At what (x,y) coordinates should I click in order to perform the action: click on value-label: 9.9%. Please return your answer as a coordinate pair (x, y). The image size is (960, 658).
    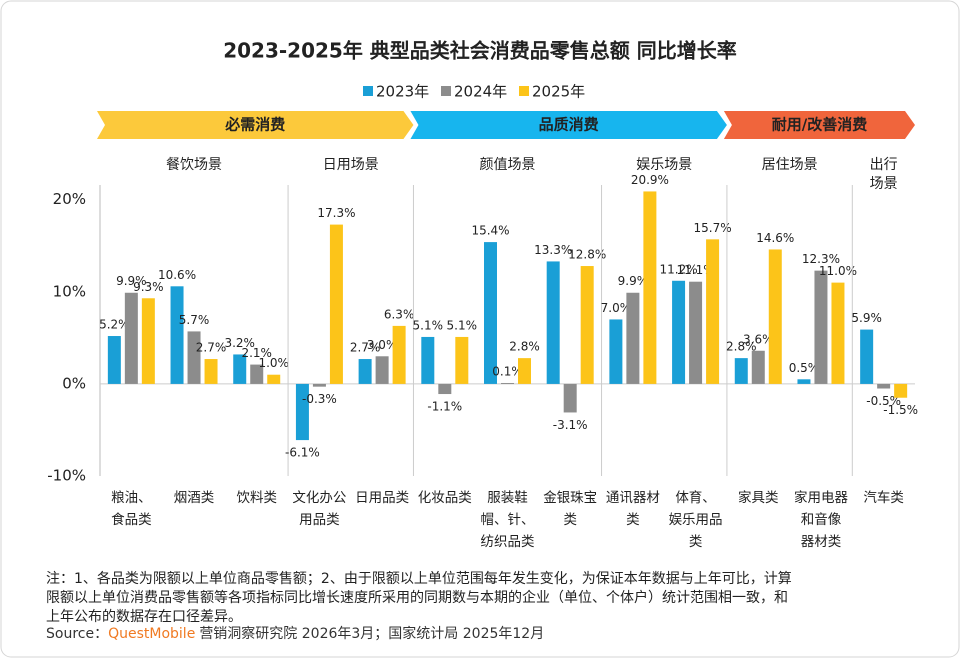
    Looking at the image, I should click on (131, 281).